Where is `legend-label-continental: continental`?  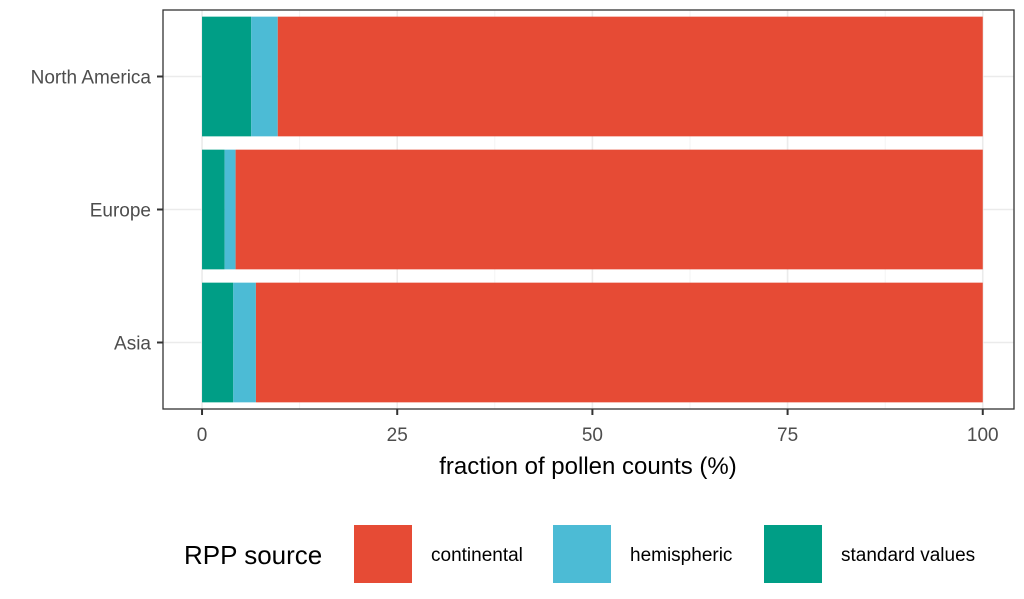 legend-label-continental: continental is located at coordinates (477, 555).